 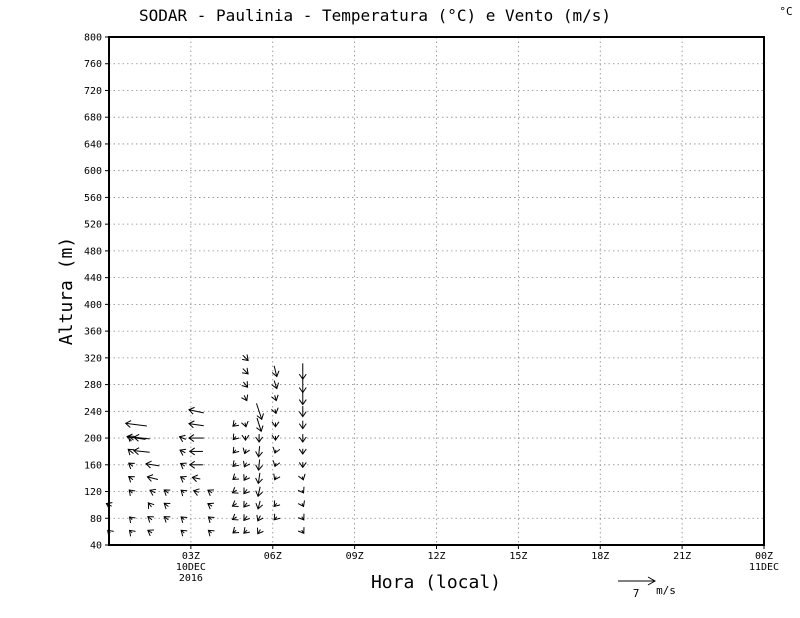 What do you see at coordinates (93, 385) in the screenshot?
I see `y-tick-label: 280` at bounding box center [93, 385].